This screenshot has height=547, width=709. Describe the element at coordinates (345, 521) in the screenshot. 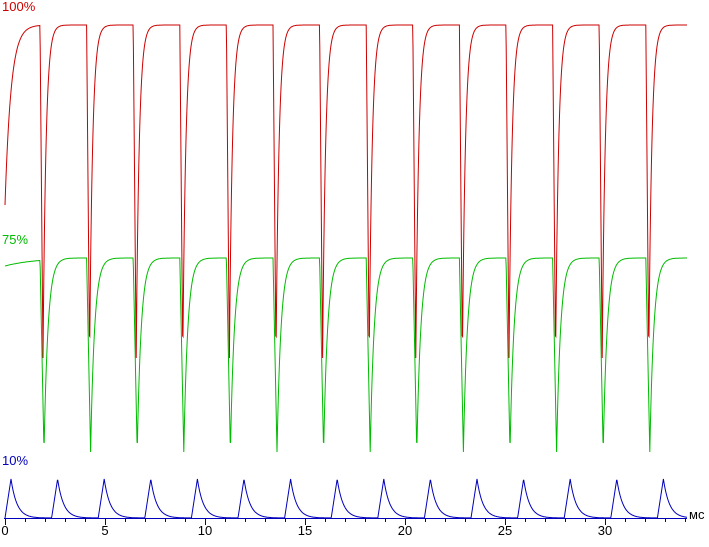

I see `x-axis` at that location.